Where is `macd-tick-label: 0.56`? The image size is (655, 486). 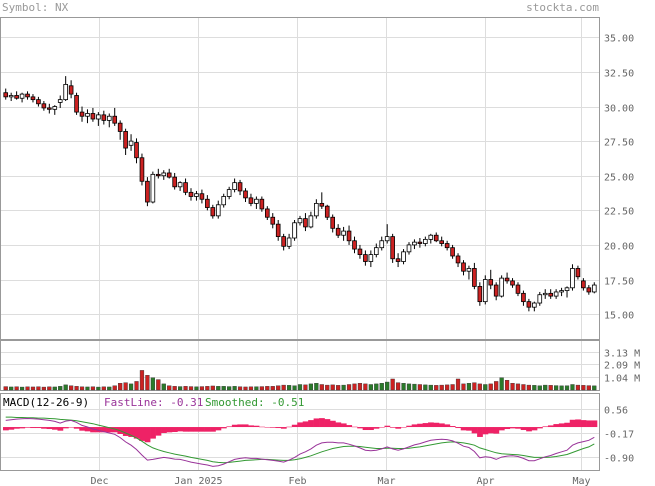 macd-tick-label: 0.56 is located at coordinates (616, 411).